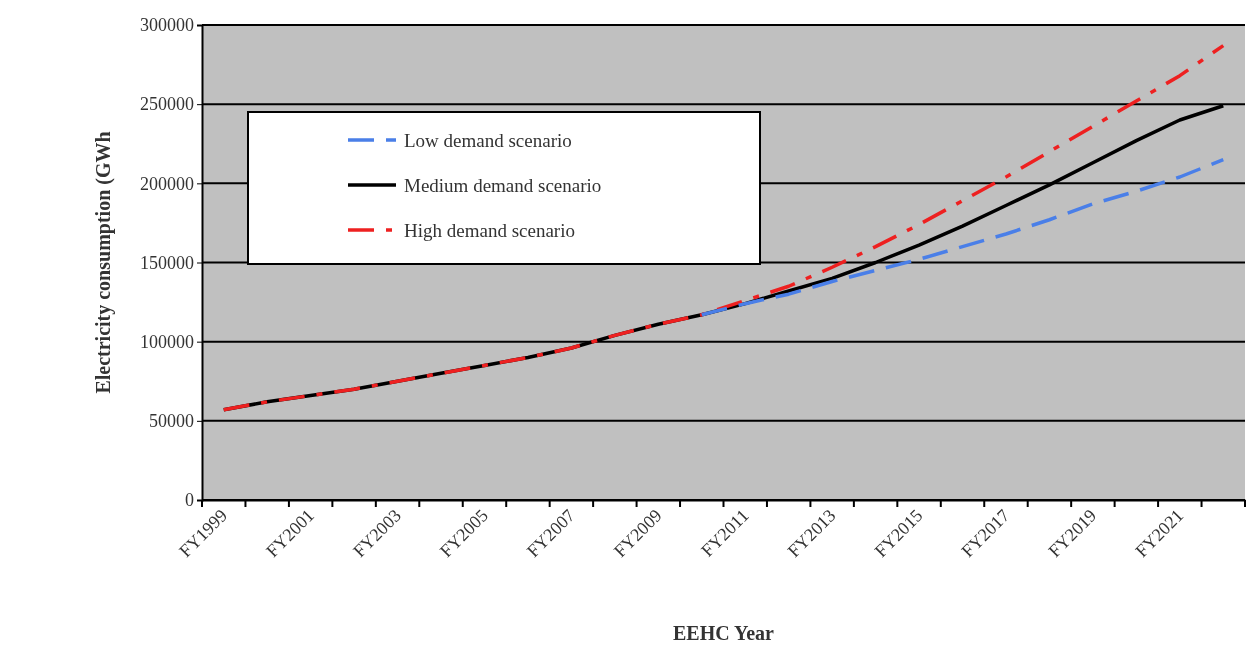 This screenshot has width=1249, height=646. Describe the element at coordinates (963, 237) in the screenshot. I see `line-series` at that location.